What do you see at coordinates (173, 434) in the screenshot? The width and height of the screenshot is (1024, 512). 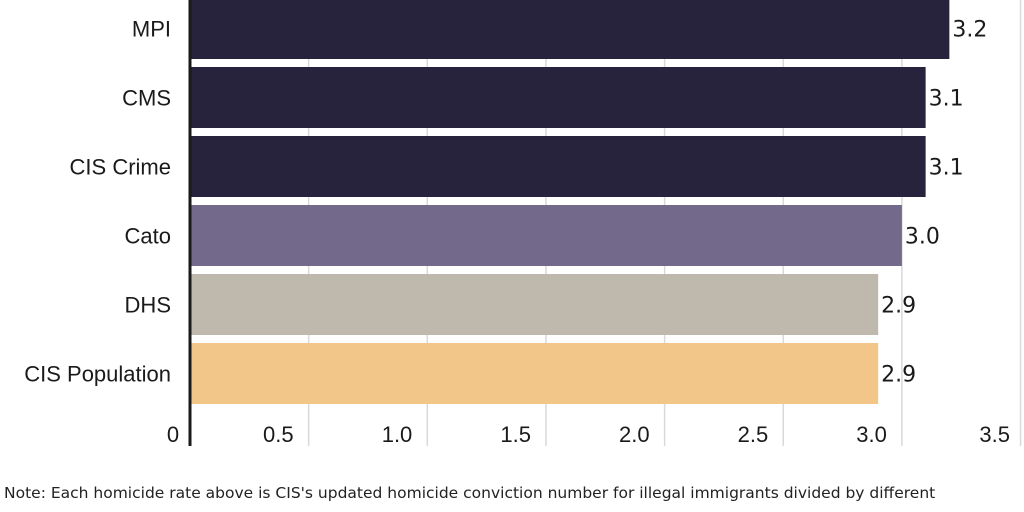 I see `x-tick-label: 0` at bounding box center [173, 434].